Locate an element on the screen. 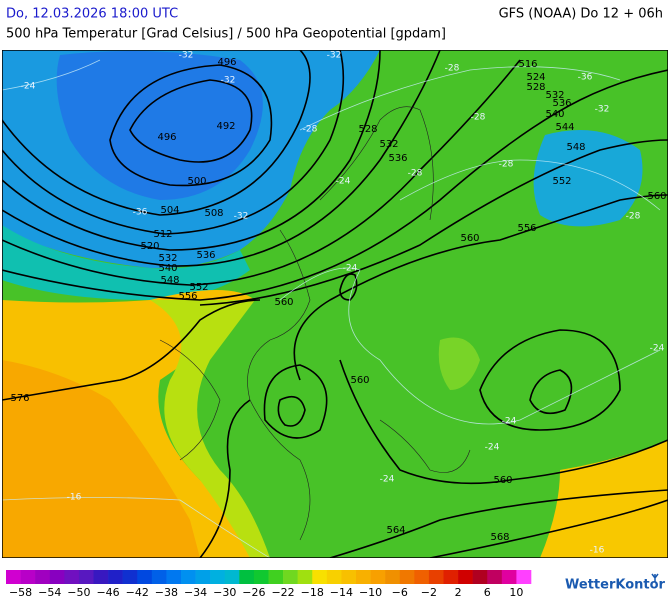 This screenshot has height=604, width=669. legend-label: −14 is located at coordinates (341, 592).